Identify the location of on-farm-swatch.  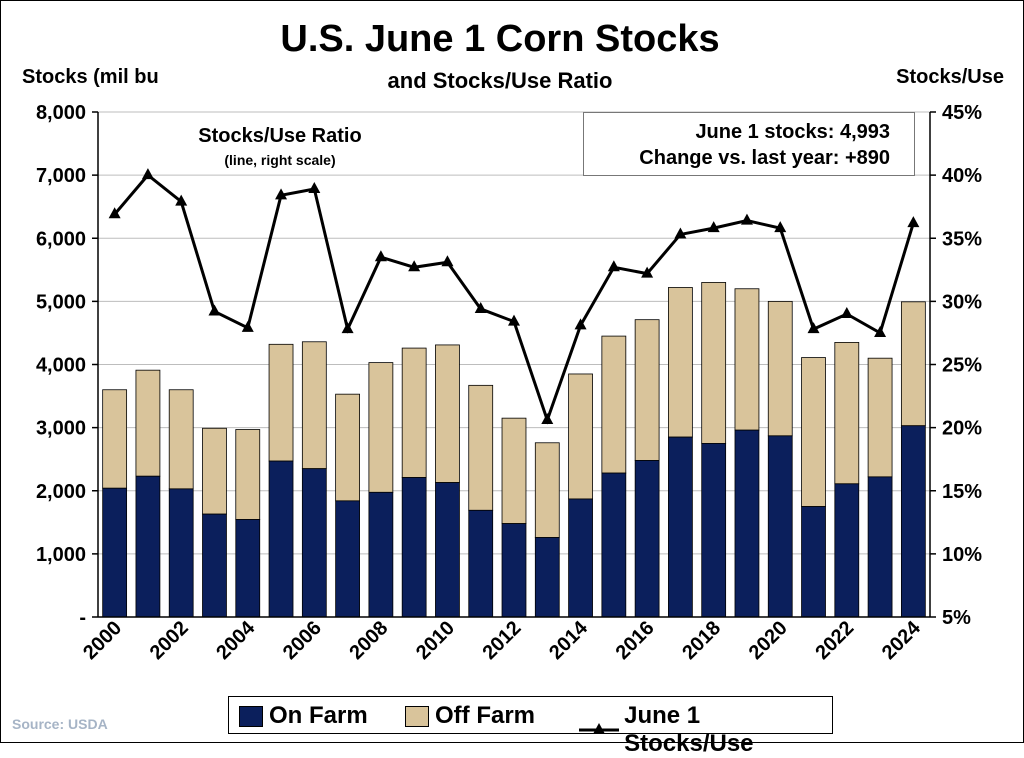
(251, 716).